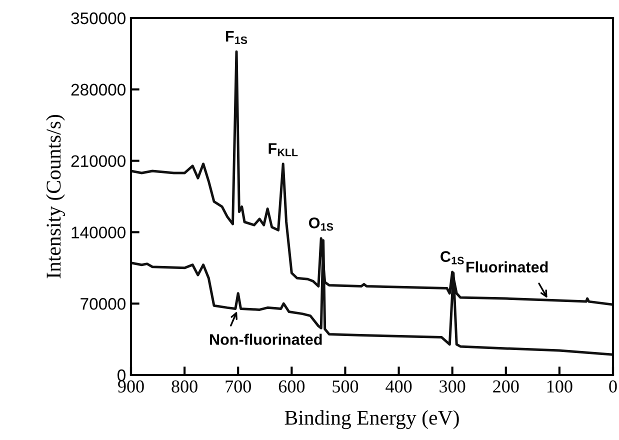 Image resolution: width=619 pixels, height=440 pixels. I want to click on x-axis-title: Binding Energy (eV), so click(371, 420).